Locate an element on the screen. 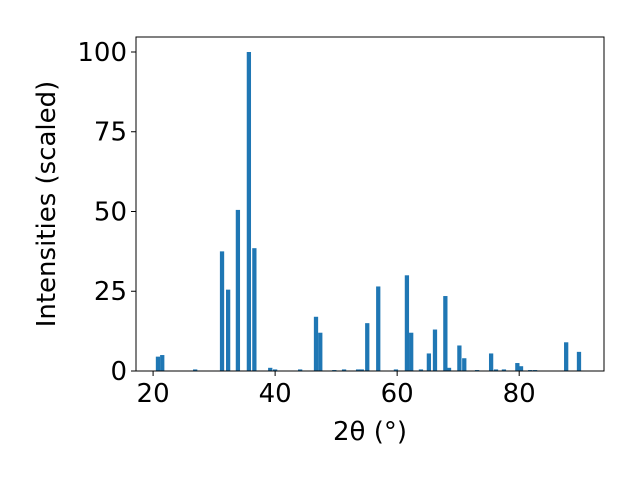  y-tick-label: 75 is located at coordinates (110, 133).